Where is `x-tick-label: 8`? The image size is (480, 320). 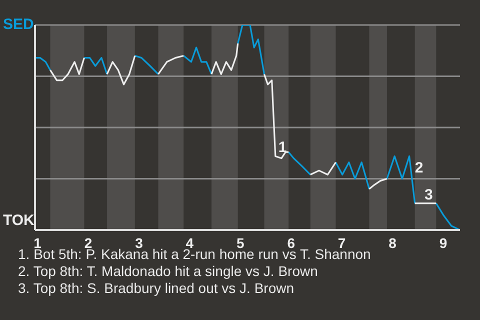 x-tick-label: 8 is located at coordinates (392, 243).